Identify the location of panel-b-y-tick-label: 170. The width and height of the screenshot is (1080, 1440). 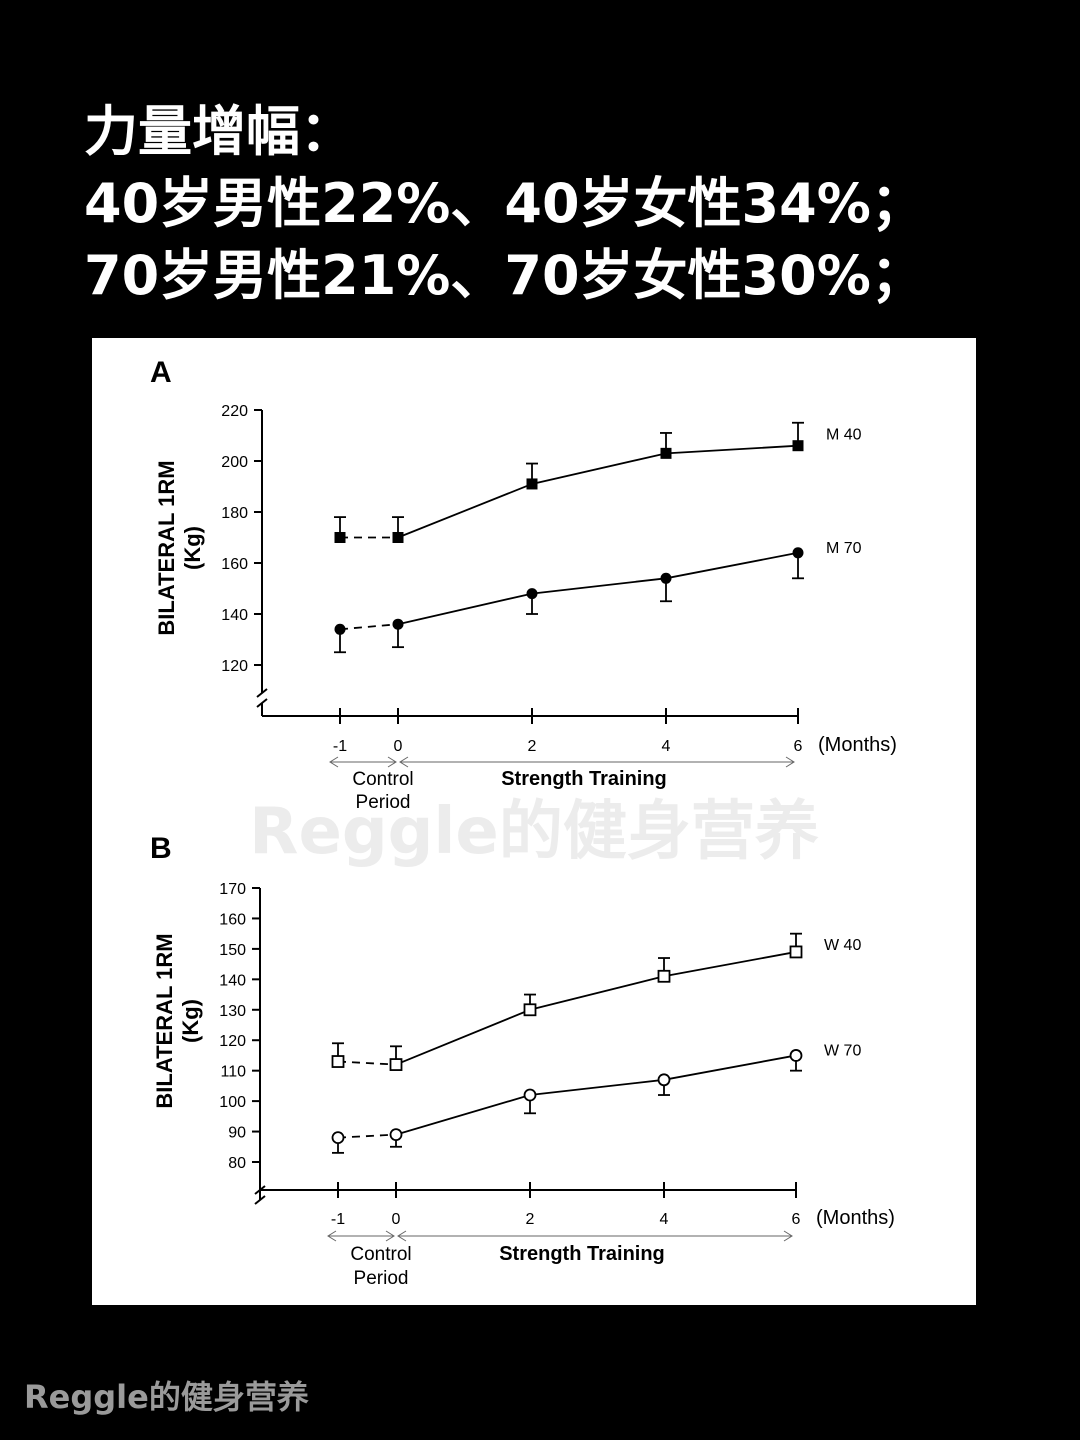
(232, 889).